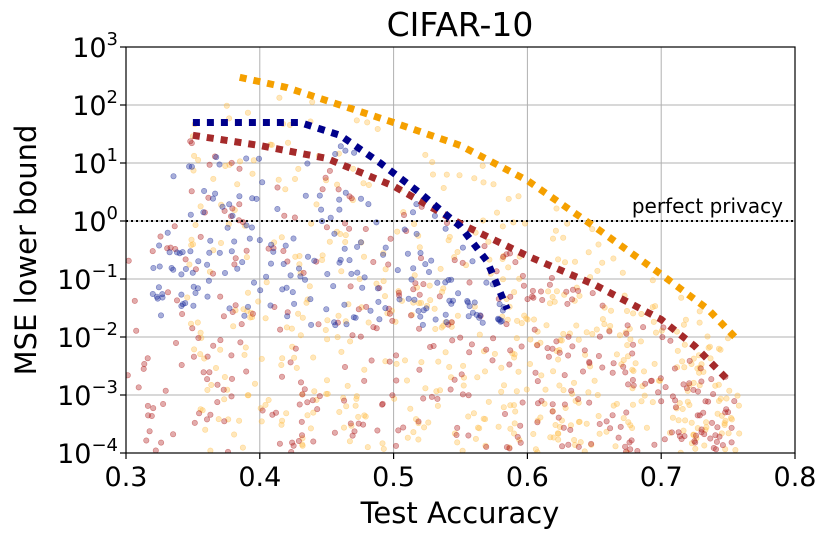 The width and height of the screenshot is (830, 540). Describe the element at coordinates (661, 477) in the screenshot. I see `x-tick-label: 0.7` at that location.